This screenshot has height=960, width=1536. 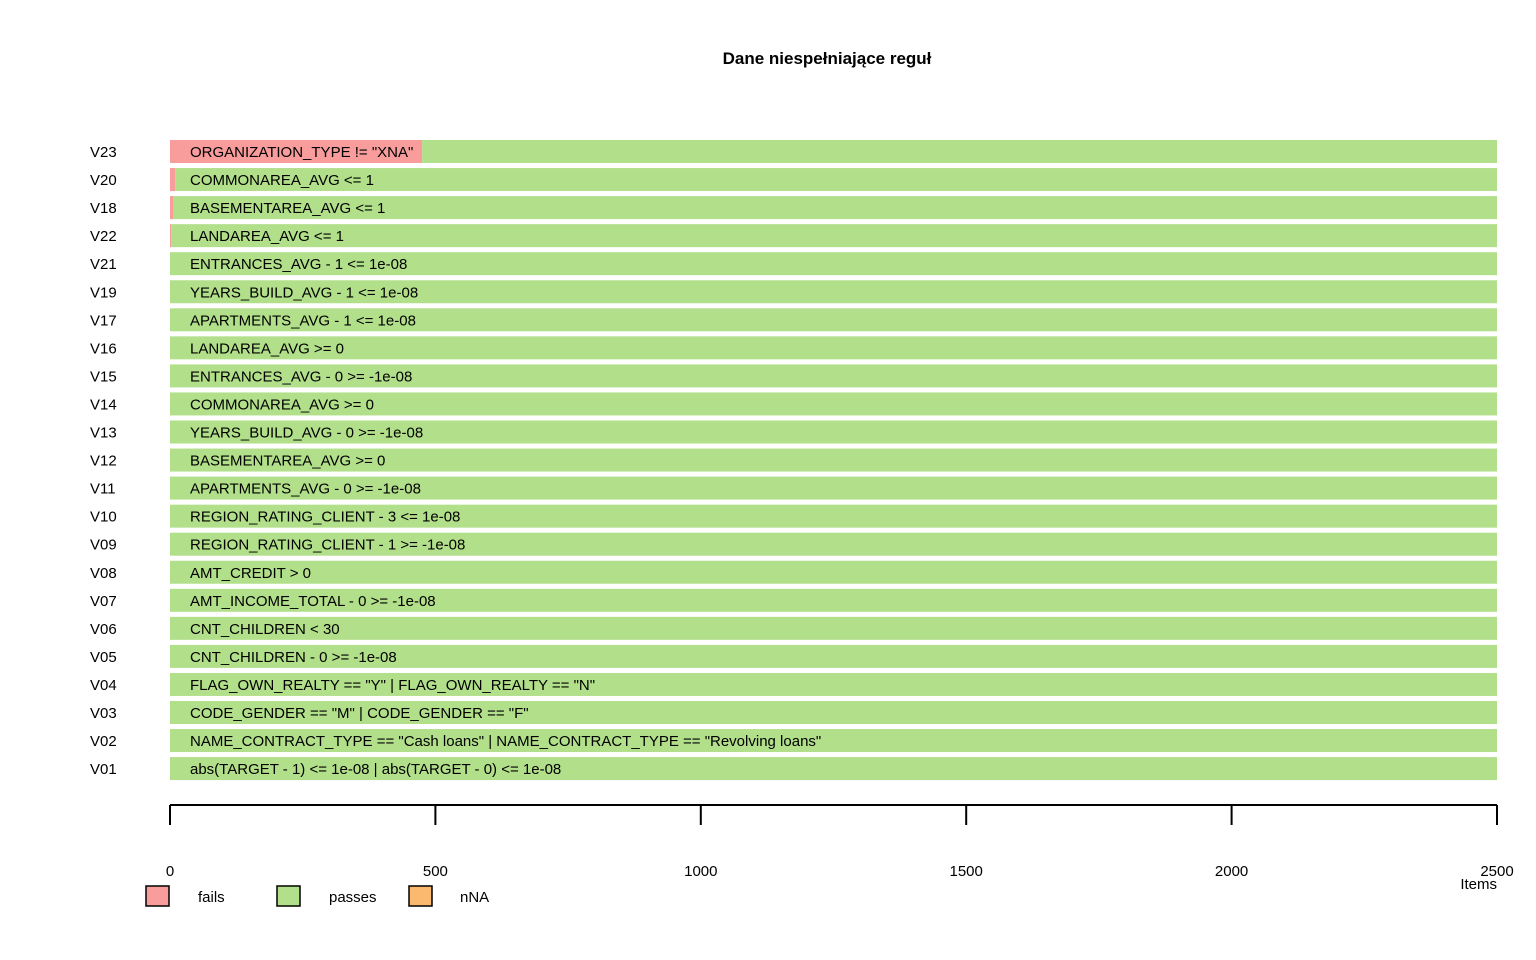 I want to click on rule-label: CODE_GENDER == "M" | CODE_GENDER == "F", so click(x=359, y=713).